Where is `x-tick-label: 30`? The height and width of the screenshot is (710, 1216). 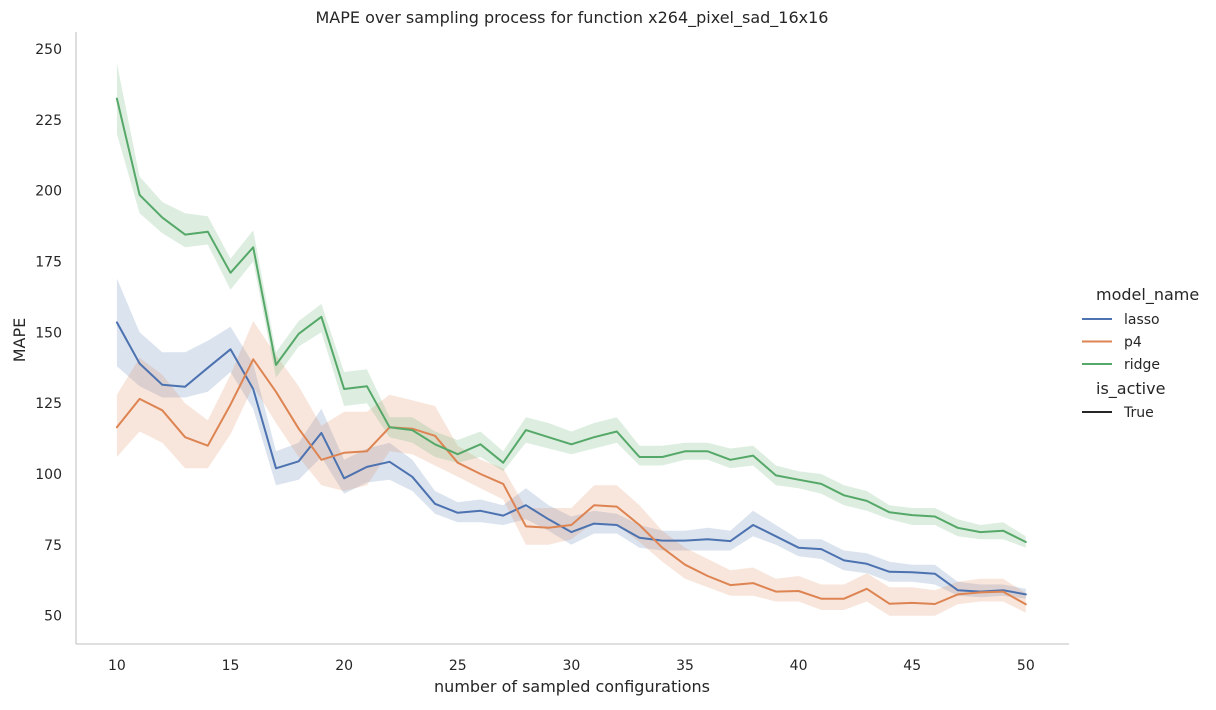 x-tick-label: 30 is located at coordinates (571, 666).